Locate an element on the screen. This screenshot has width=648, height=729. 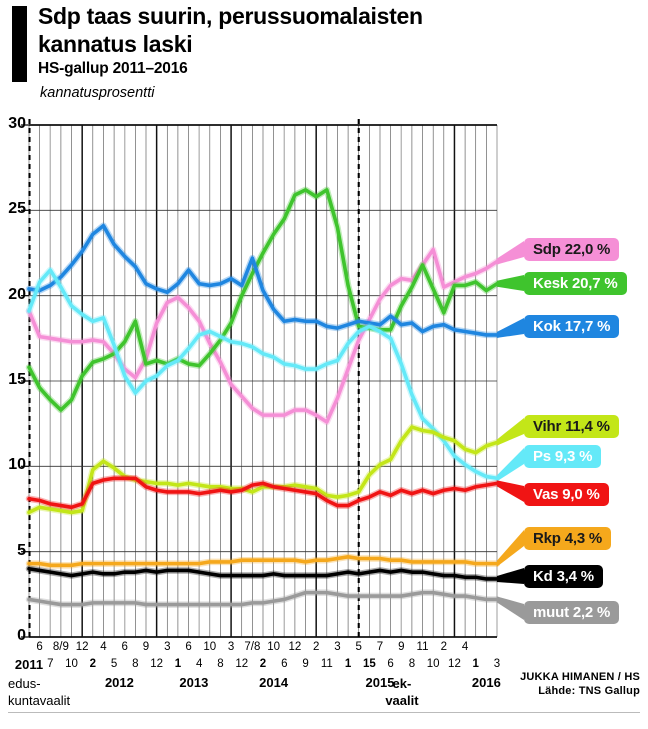
legend-chip-kd: Kd 3,4 % is located at coordinates (563, 576).